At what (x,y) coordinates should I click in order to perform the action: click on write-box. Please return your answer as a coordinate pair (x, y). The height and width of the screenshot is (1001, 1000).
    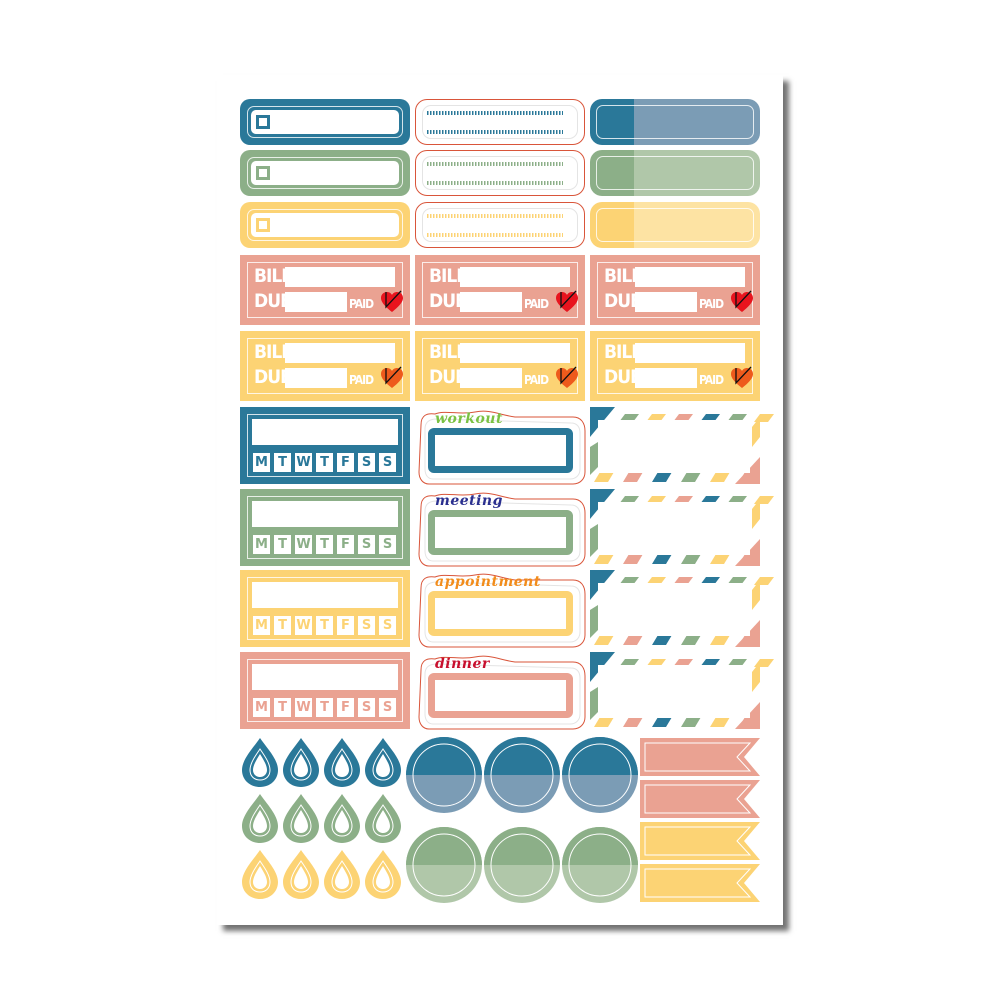
    Looking at the image, I should click on (500, 613).